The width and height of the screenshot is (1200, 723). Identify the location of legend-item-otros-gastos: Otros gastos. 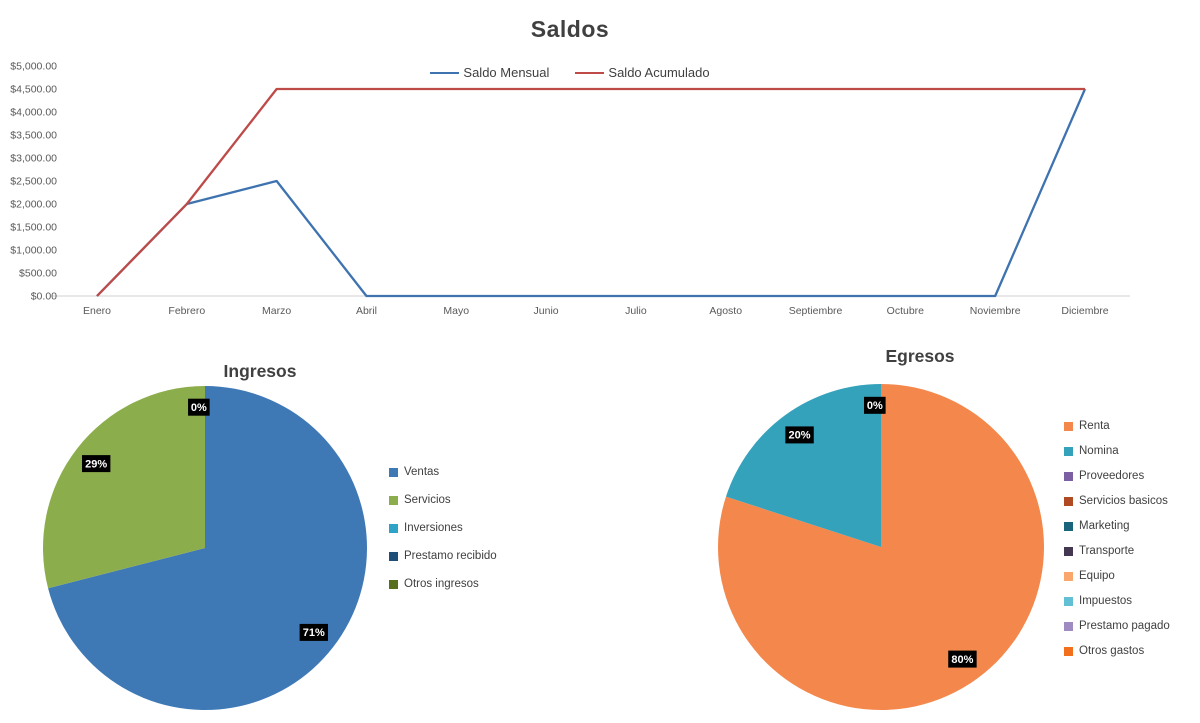
(1117, 651).